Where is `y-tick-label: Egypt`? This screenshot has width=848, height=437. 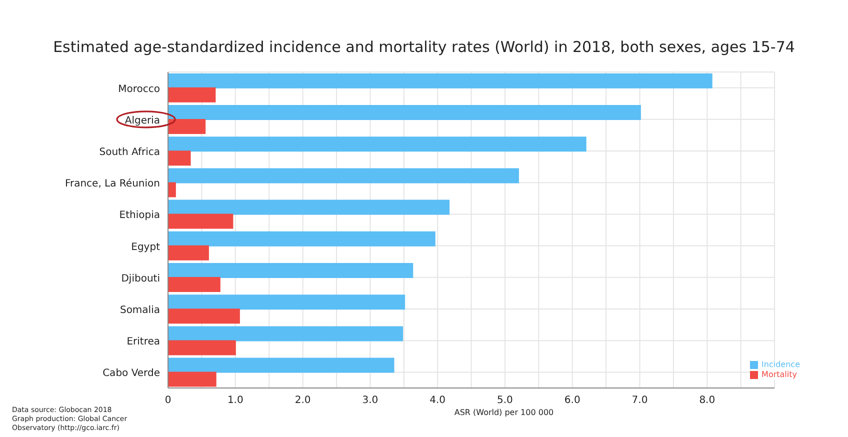 y-tick-label: Egypt is located at coordinates (145, 247).